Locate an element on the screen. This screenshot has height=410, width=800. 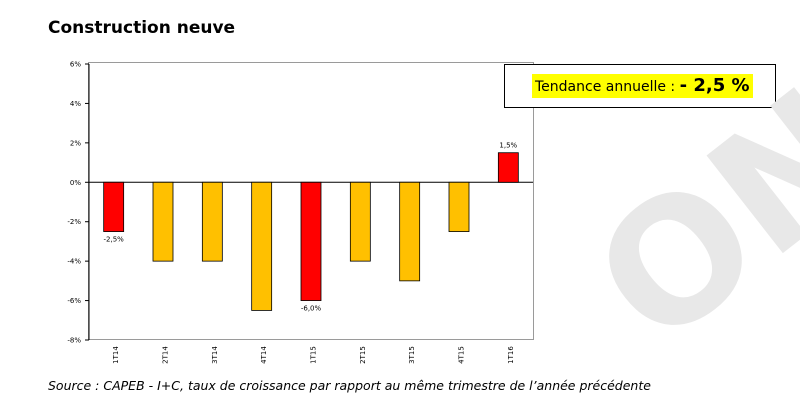
x-tick-label: 3T14 is located at coordinates (215, 355).